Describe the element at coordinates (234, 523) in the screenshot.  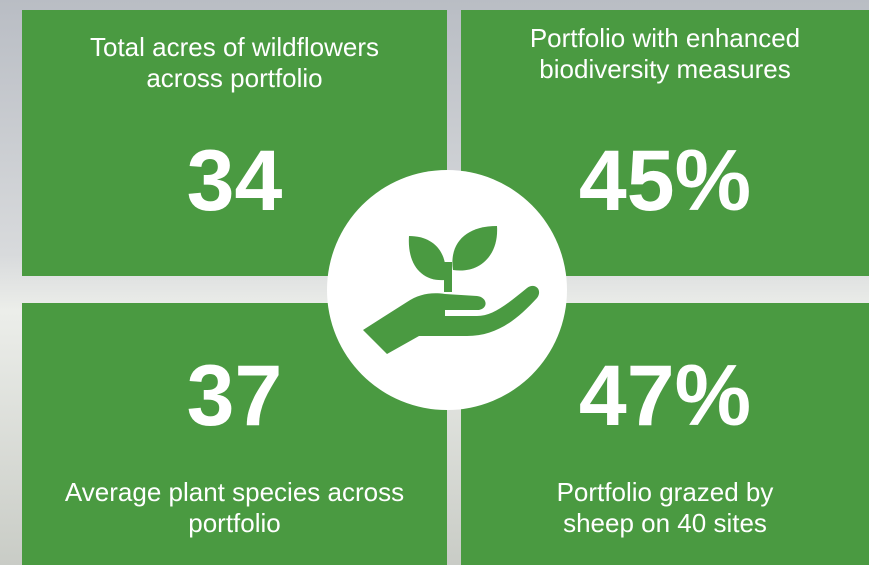
I see `label-line: portfolio` at that location.